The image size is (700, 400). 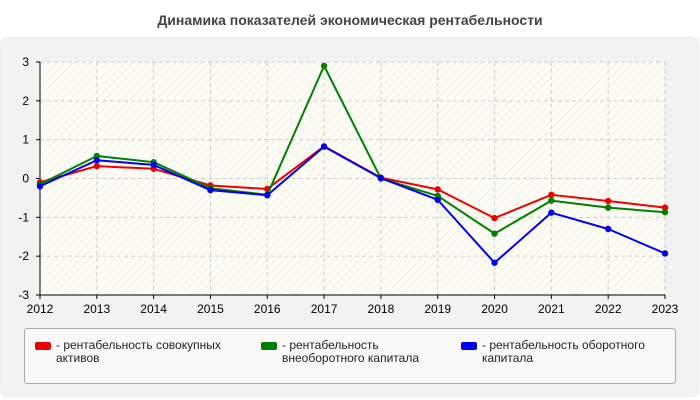 I want to click on x-tick-label: 2013, so click(x=96, y=309).